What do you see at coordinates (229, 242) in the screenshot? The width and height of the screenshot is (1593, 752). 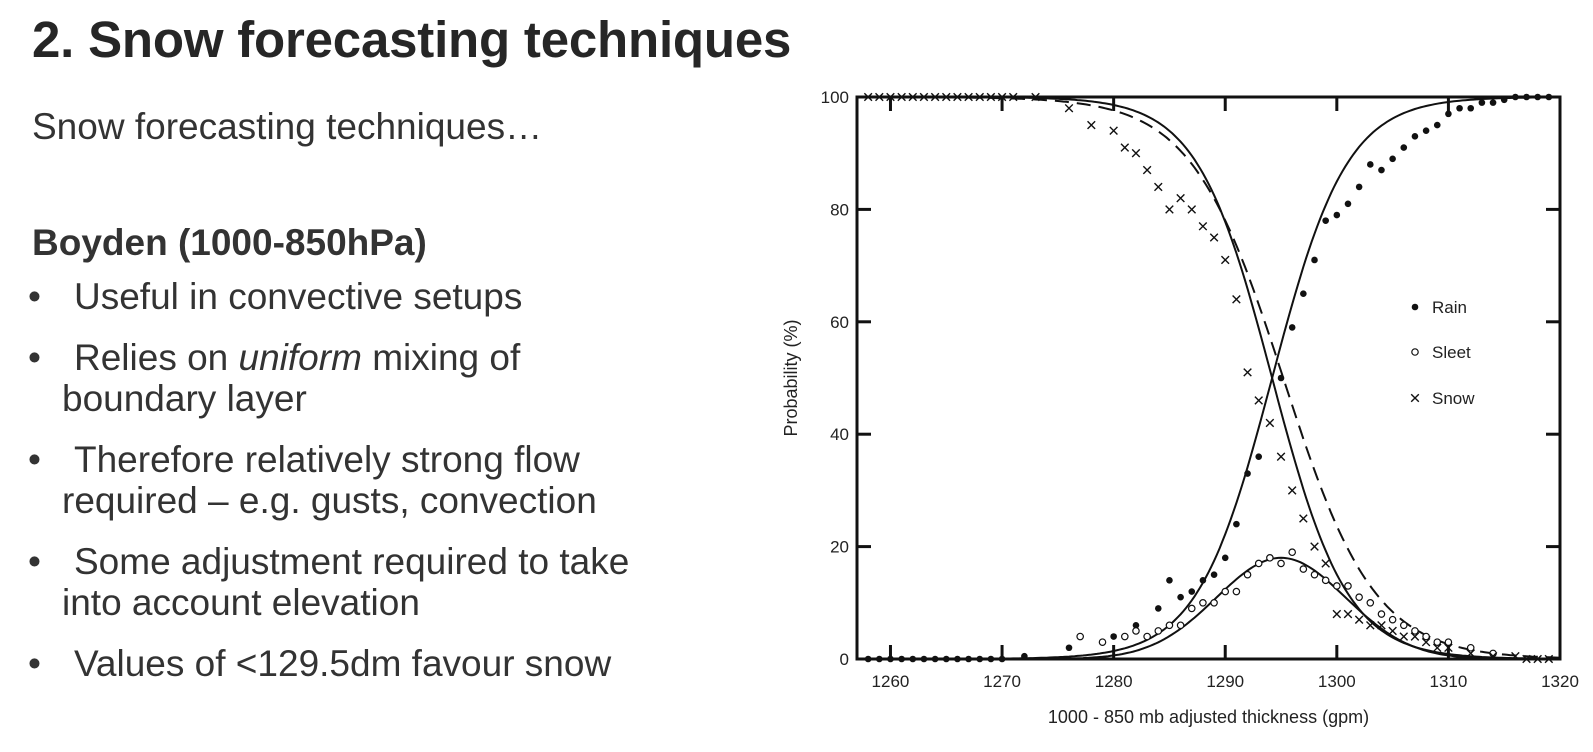 I see `section-heading: Boyden (1000-850hPa)` at bounding box center [229, 242].